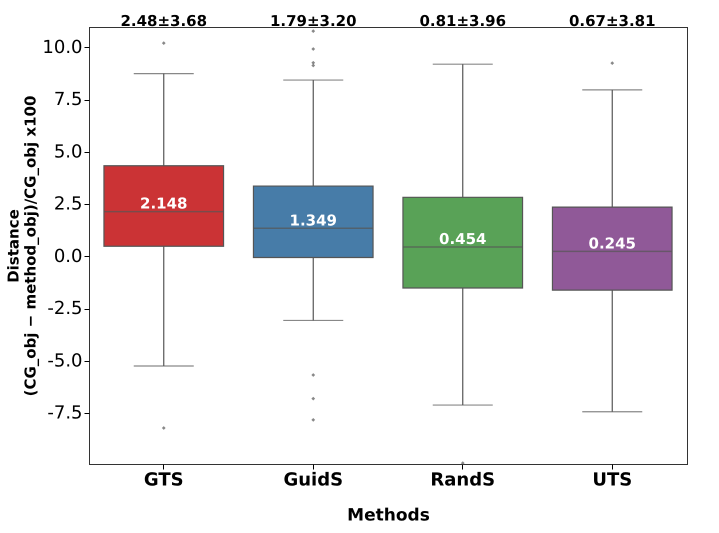 The width and height of the screenshot is (719, 533). What do you see at coordinates (313, 21) in the screenshot?
I see `annotation: 1.79±3.20` at bounding box center [313, 21].